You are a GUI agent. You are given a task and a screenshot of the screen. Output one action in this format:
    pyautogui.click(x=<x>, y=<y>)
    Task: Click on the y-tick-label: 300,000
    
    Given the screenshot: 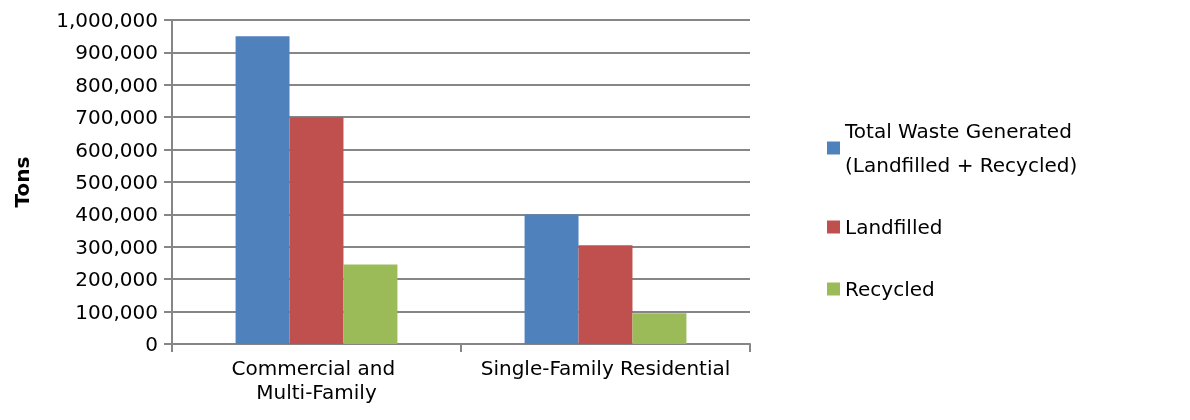 What is the action you would take?
    pyautogui.click(x=116, y=246)
    